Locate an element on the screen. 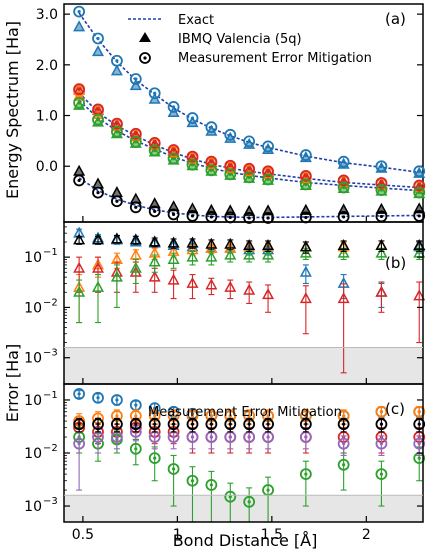 This screenshot has width=433, height=550. b-ytick-label: 10 is located at coordinates (33, 258).